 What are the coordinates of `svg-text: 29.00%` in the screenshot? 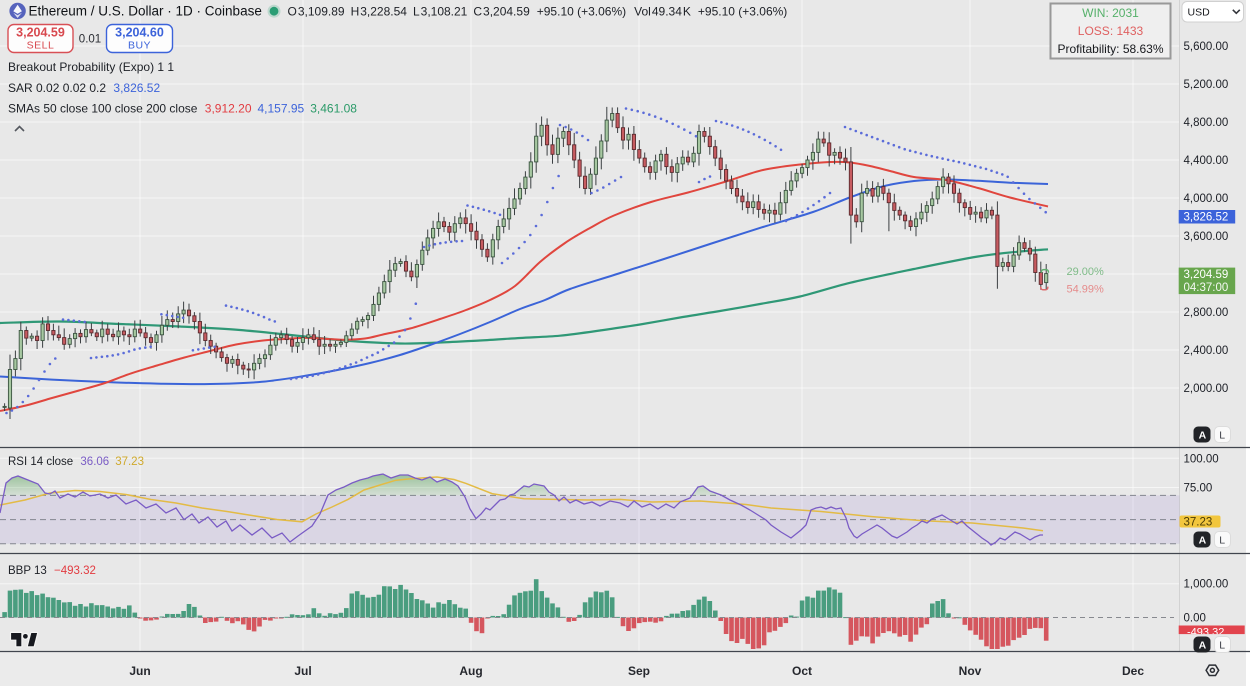 It's located at (1086, 272).